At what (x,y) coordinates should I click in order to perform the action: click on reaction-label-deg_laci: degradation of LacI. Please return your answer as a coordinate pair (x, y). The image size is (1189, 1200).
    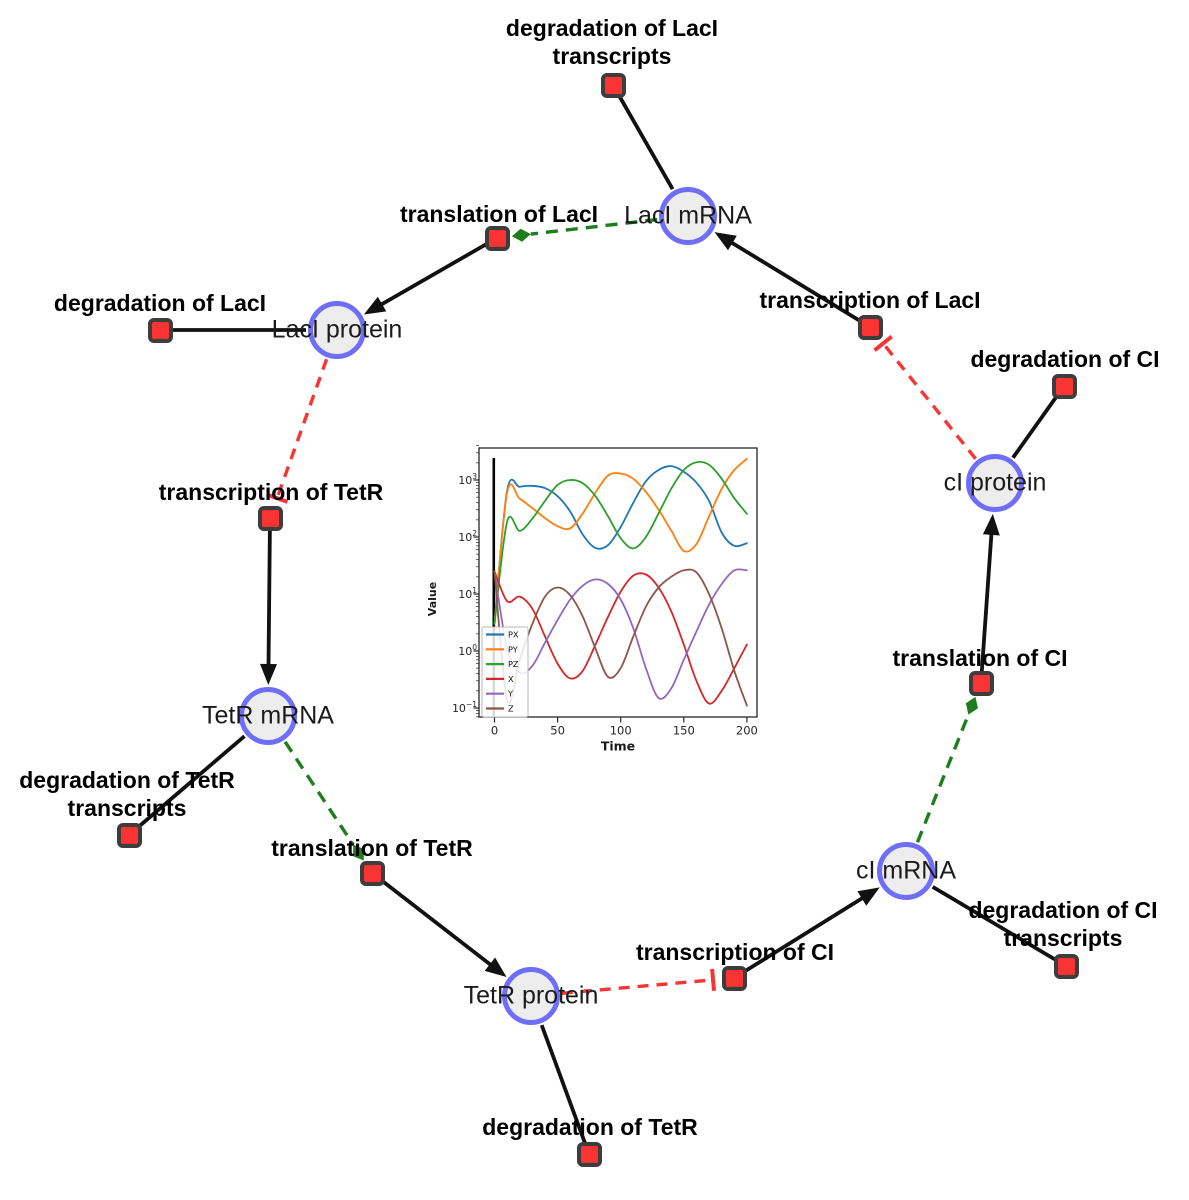
    Looking at the image, I should click on (160, 303).